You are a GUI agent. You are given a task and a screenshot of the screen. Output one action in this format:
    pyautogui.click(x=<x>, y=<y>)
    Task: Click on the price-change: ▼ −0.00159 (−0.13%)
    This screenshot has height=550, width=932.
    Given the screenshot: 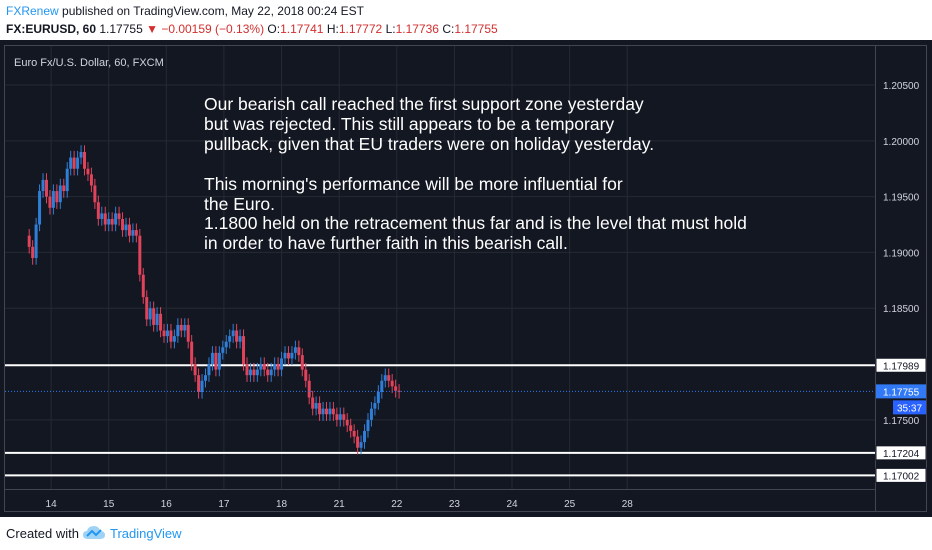 What is the action you would take?
    pyautogui.click(x=205, y=29)
    